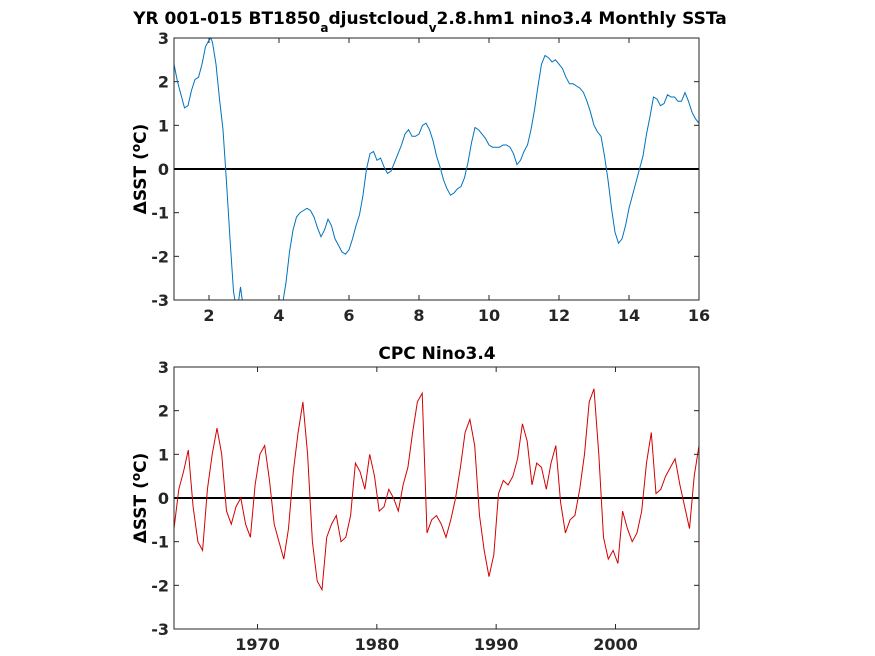  Describe the element at coordinates (163, 498) in the screenshot. I see `bottom-y-tick-label: 0` at that location.